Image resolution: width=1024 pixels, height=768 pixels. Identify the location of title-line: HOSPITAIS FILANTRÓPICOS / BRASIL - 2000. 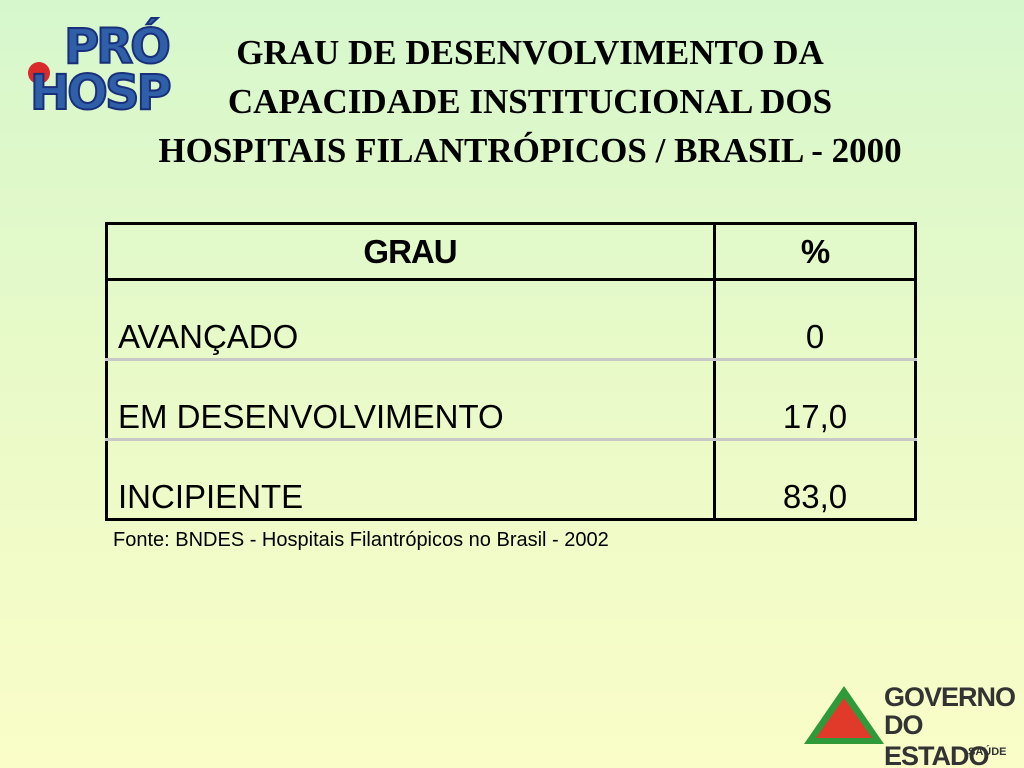
(530, 150).